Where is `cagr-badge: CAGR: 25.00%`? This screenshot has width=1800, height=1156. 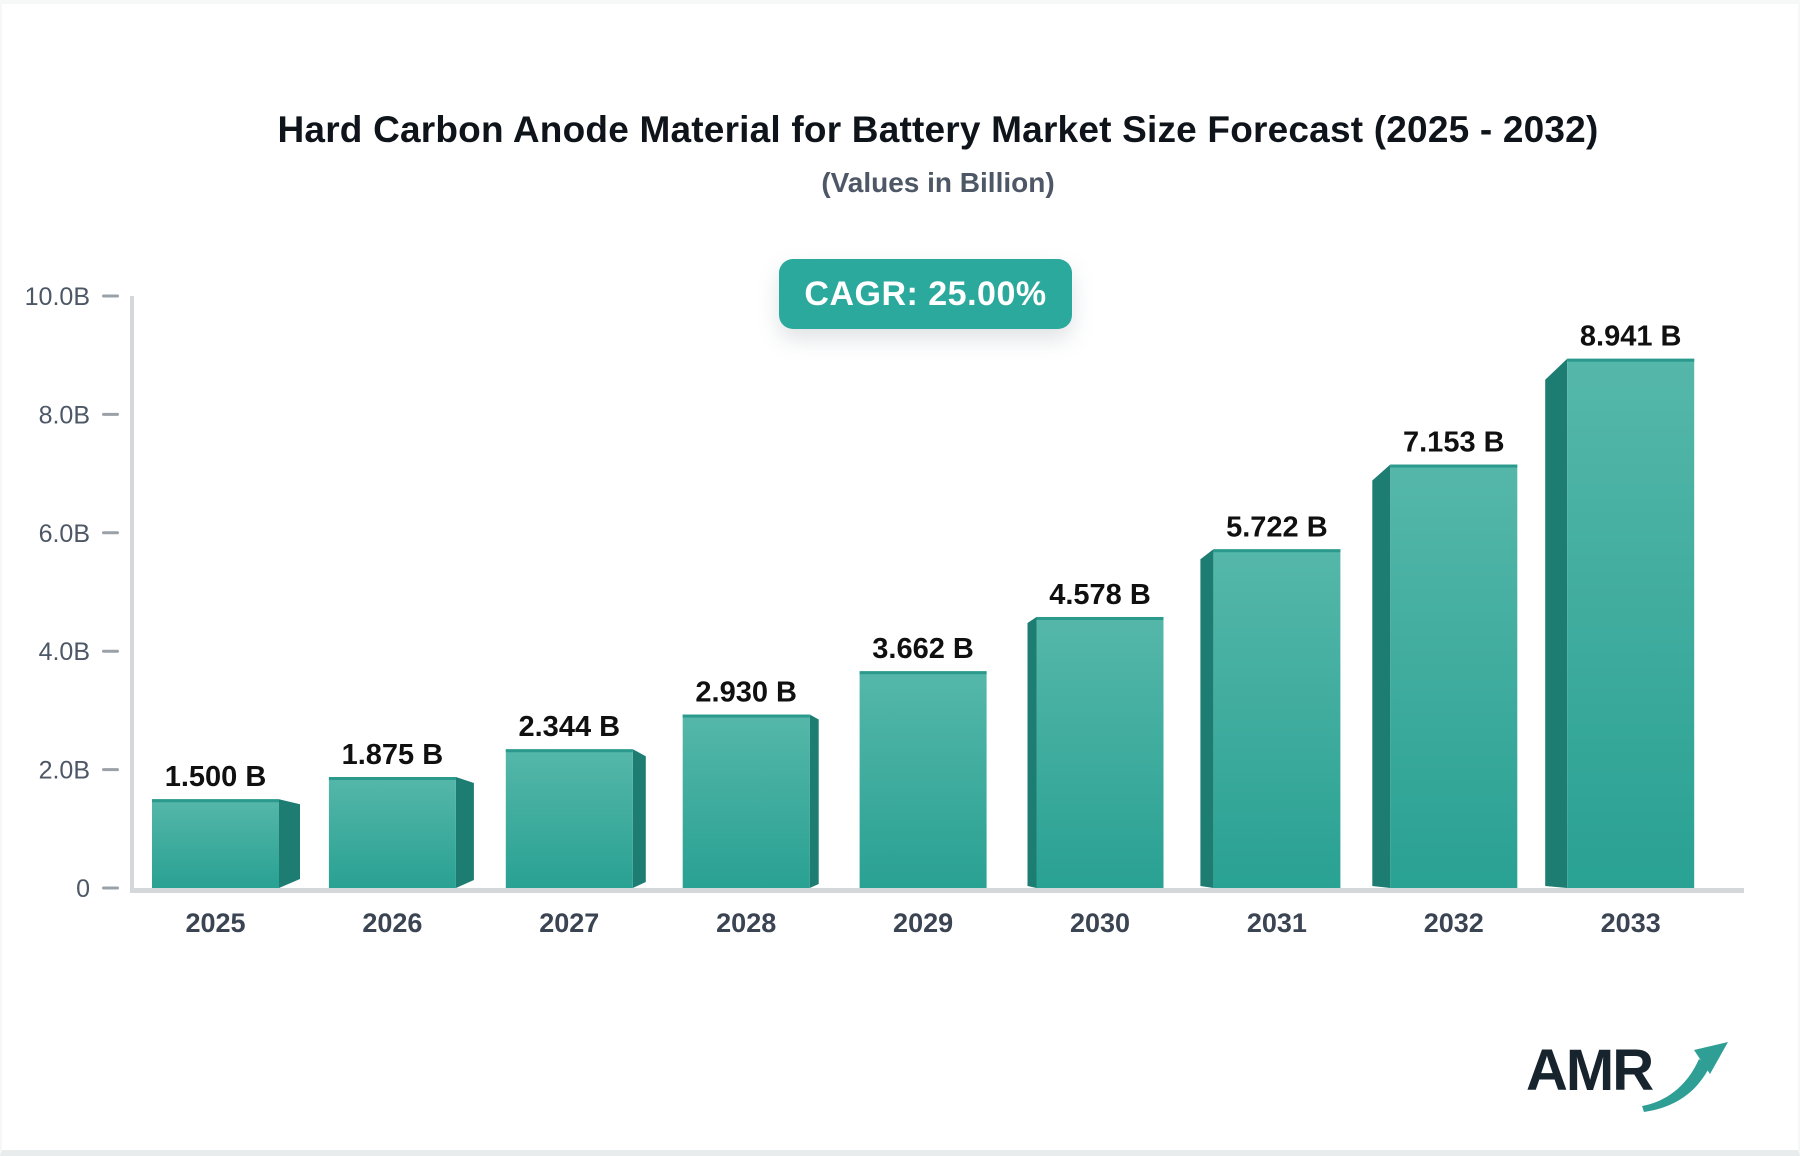
cagr-badge: CAGR: 25.00% is located at coordinates (925, 294).